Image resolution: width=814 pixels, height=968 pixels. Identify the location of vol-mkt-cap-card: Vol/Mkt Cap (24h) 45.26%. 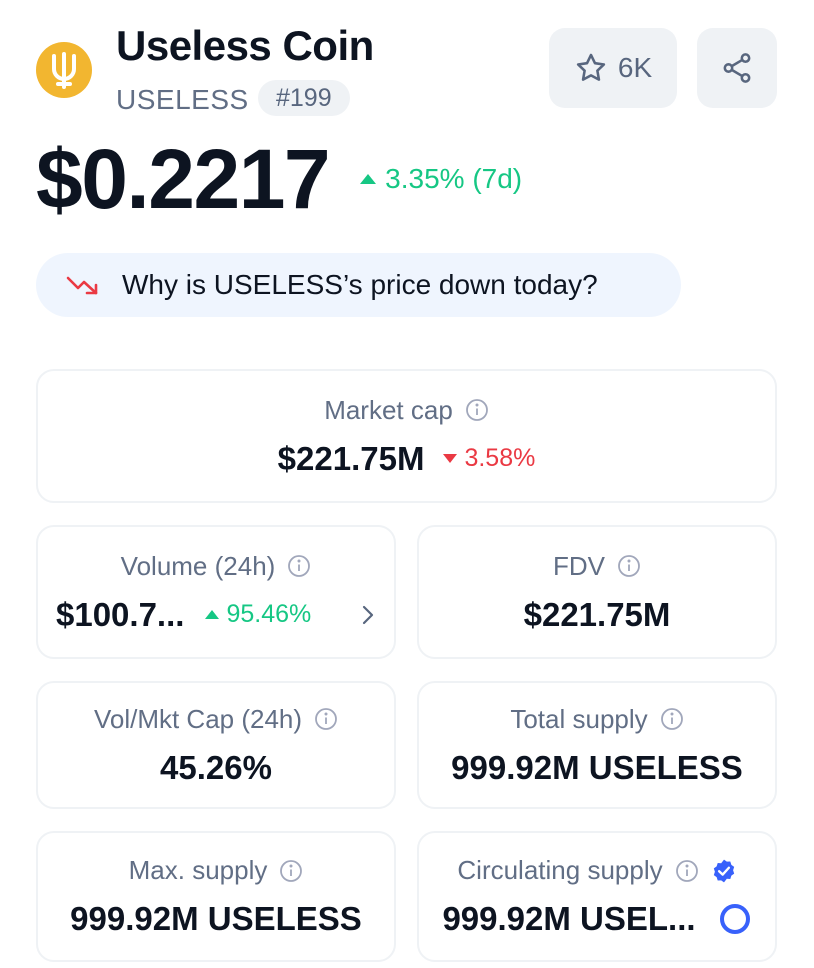
(216, 745).